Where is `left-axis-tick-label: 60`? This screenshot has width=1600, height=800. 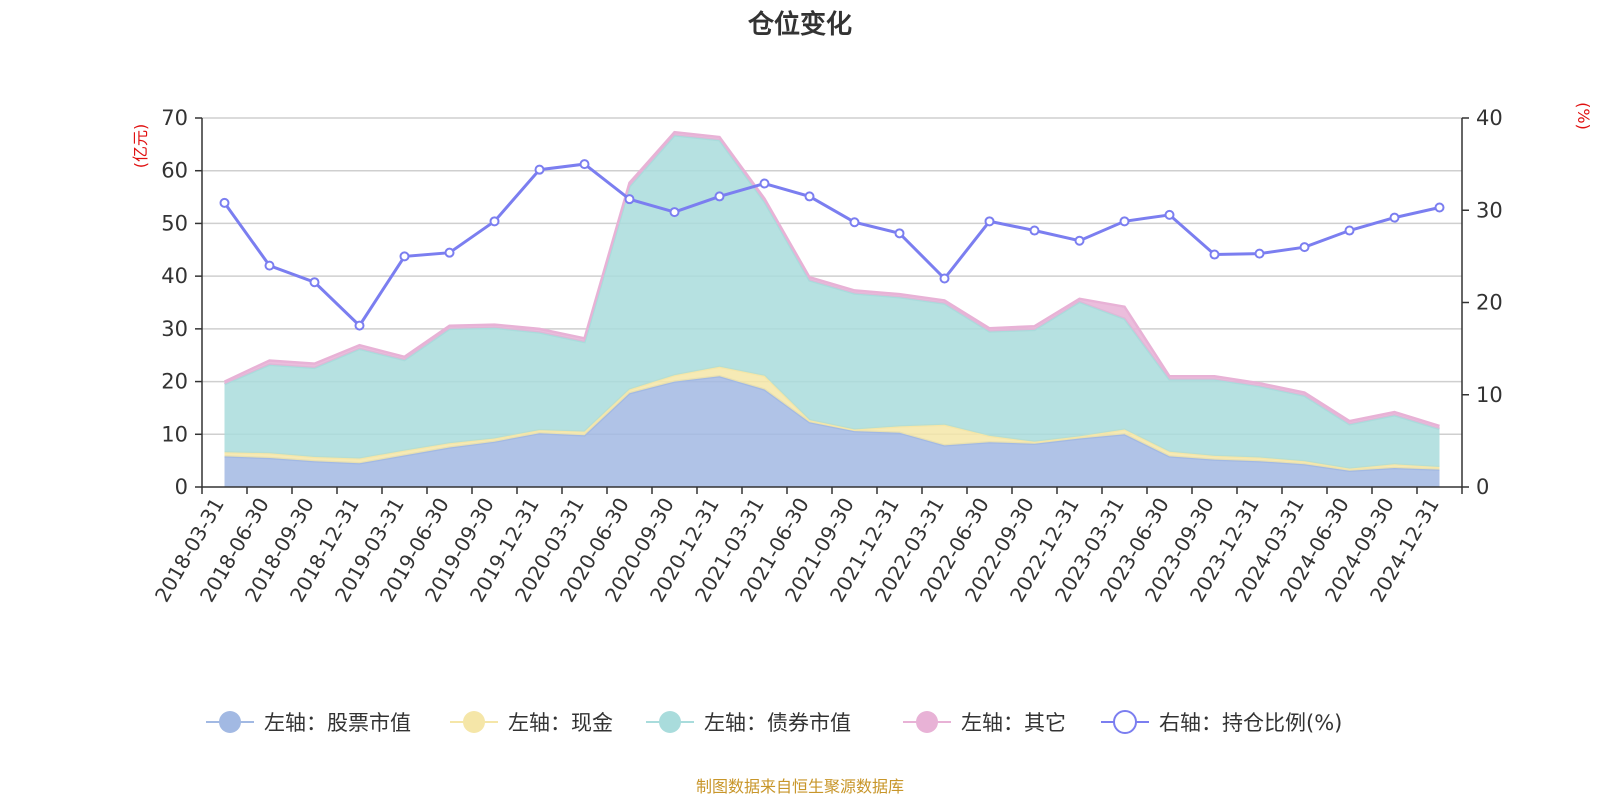
left-axis-tick-label: 60 is located at coordinates (174, 171).